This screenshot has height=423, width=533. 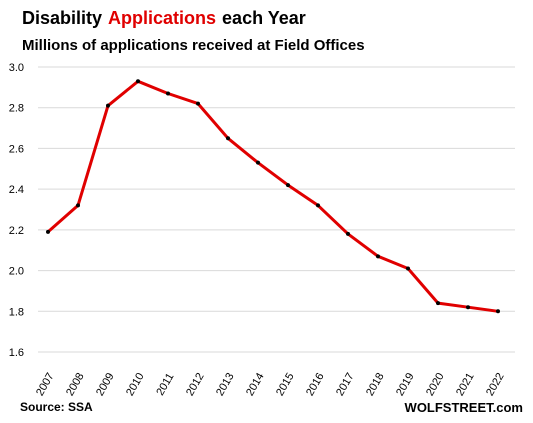 I want to click on x-tick-label: 2015, so click(x=285, y=384).